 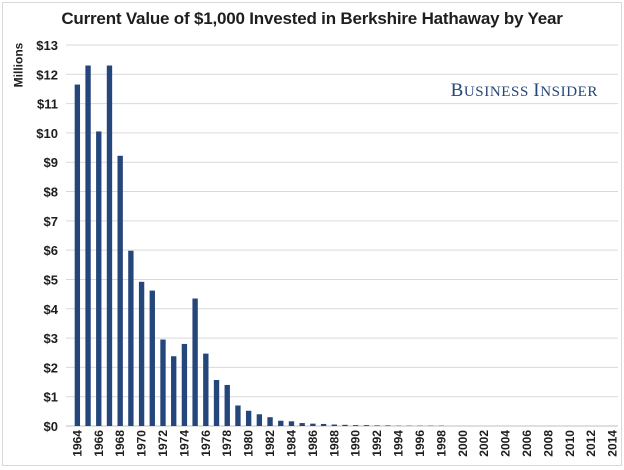 What do you see at coordinates (47, 104) in the screenshot?
I see `y-tick-label: $11` at bounding box center [47, 104].